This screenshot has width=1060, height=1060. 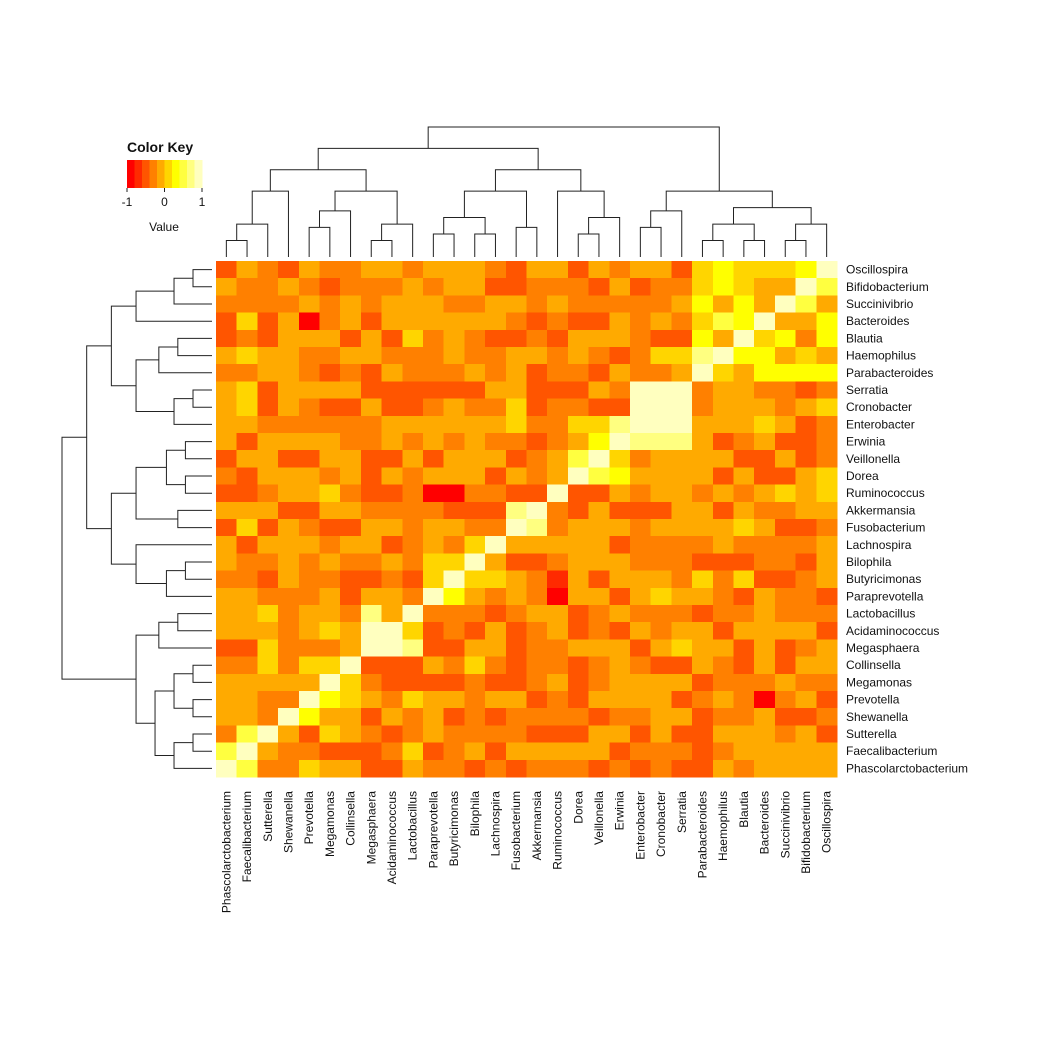 I want to click on row-label: Veillonella, so click(x=873, y=459).